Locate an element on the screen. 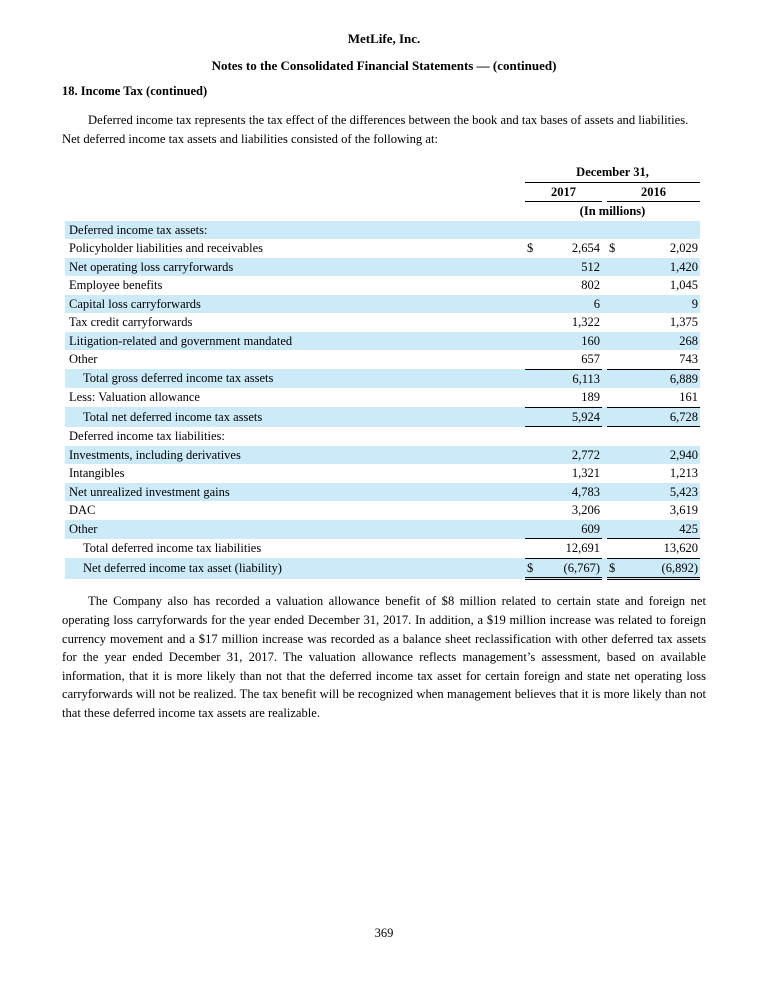 The height and width of the screenshot is (993, 768). table-row: Less: Valuation allowance 189 161 is located at coordinates (382, 398).